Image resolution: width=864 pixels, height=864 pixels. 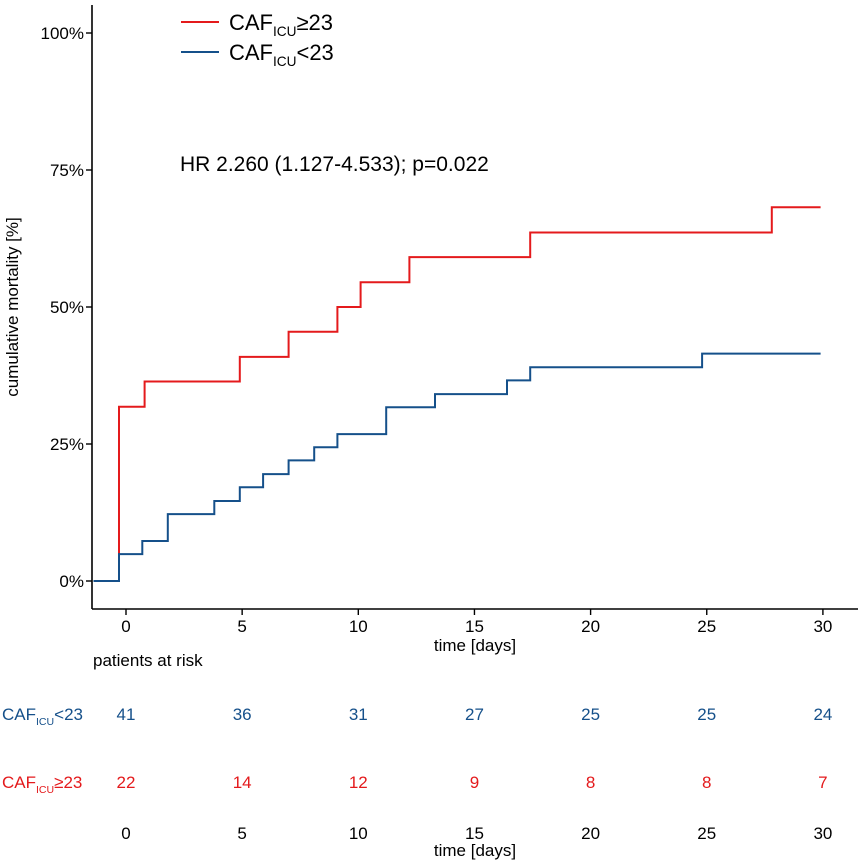 I want to click on x-tick-label: 15, so click(x=474, y=626).